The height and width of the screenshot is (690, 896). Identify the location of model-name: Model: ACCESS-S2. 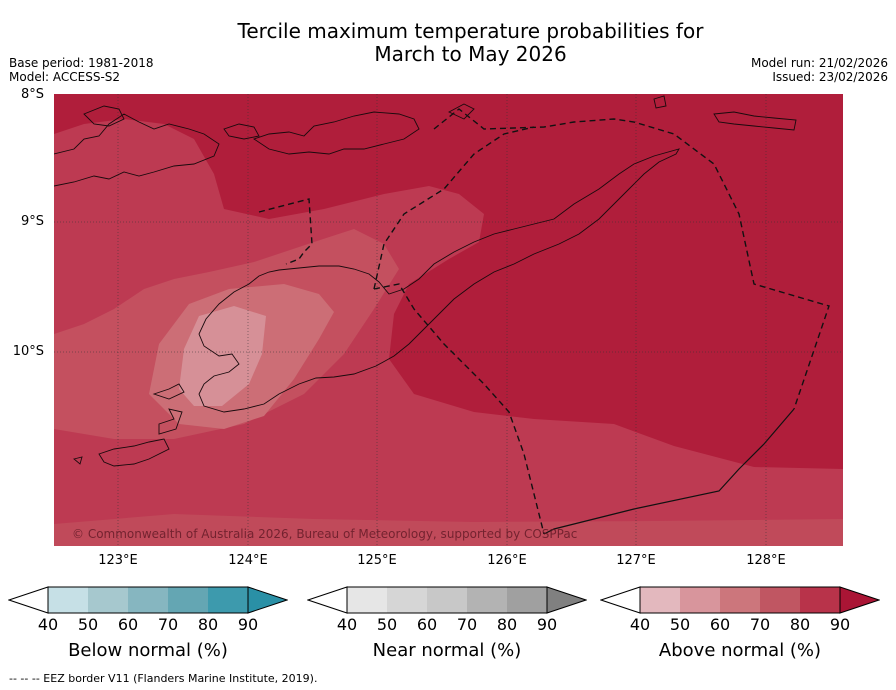
(65, 77).